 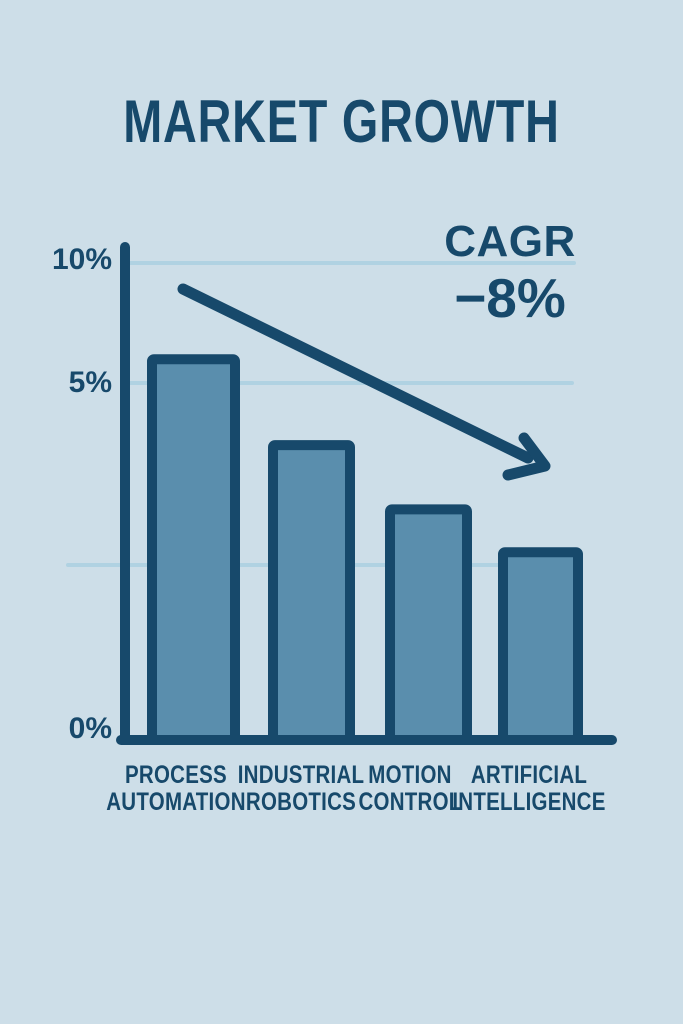 What do you see at coordinates (90, 728) in the screenshot?
I see `y-tick-label-0: 0%` at bounding box center [90, 728].